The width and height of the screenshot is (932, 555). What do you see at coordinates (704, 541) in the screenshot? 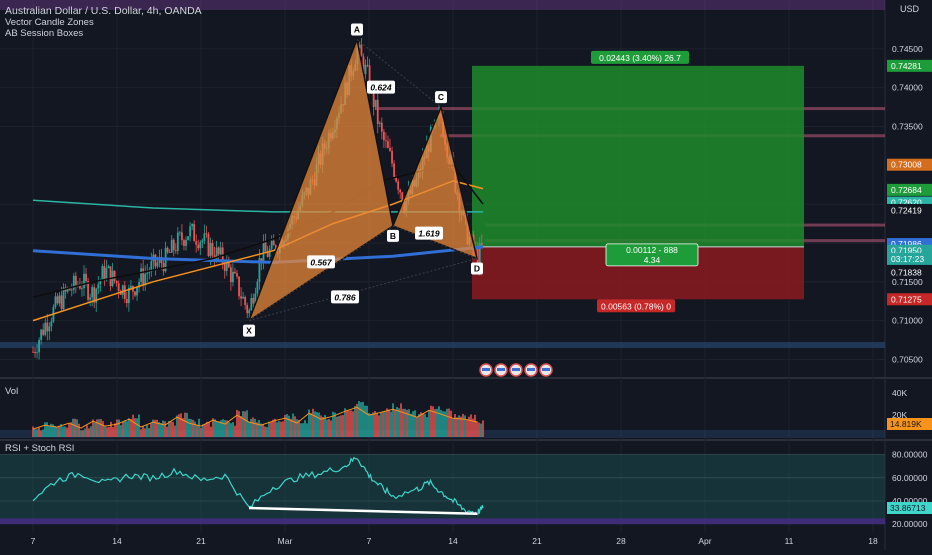
I see `time-tick-label: Apr` at bounding box center [704, 541].